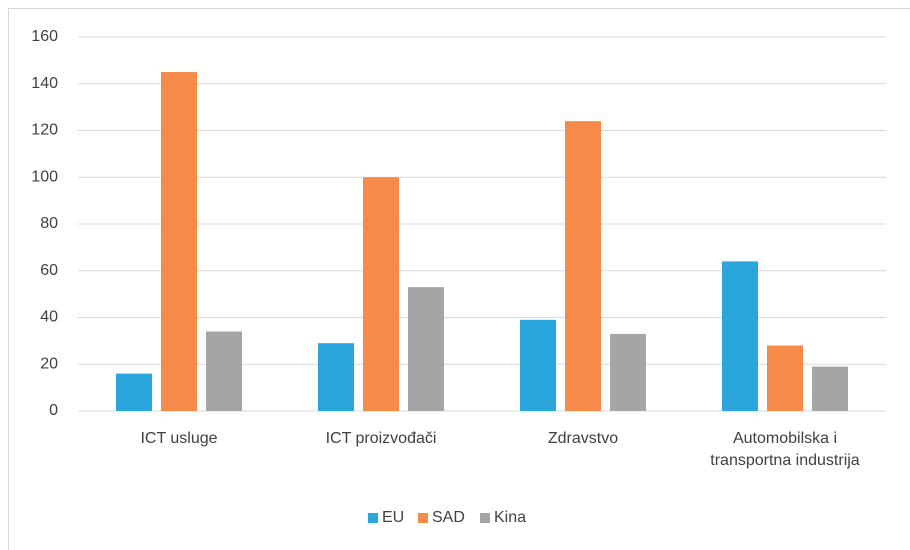  I want to click on y-tick-label: 60, so click(49, 270).